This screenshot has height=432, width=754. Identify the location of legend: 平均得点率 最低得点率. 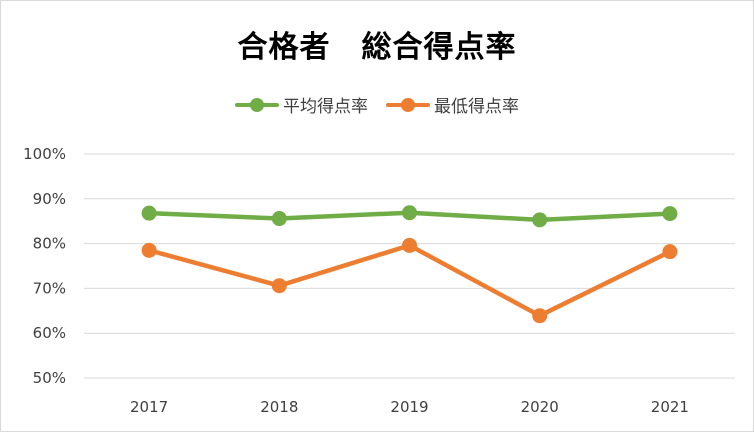
(377, 104).